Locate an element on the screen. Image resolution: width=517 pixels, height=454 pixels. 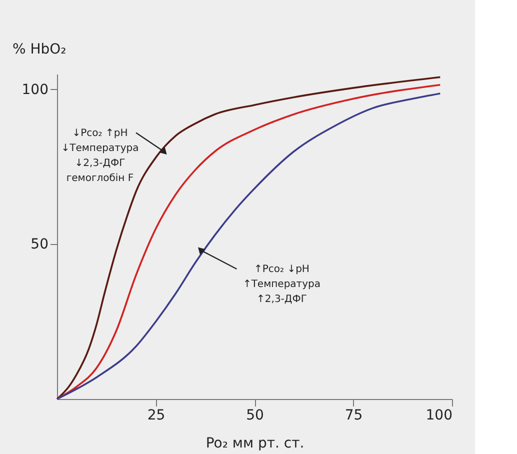
y-axis-title: % HbO₂ is located at coordinates (39, 50).